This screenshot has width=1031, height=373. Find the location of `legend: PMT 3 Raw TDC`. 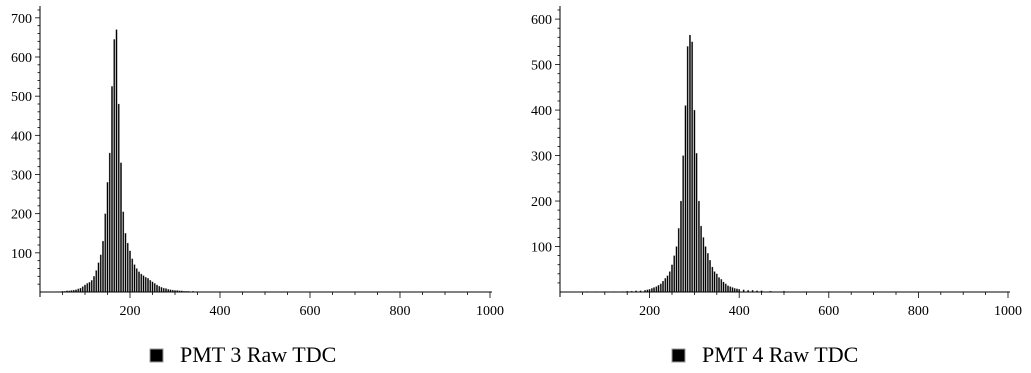

legend: PMT 3 Raw TDC is located at coordinates (242, 354).